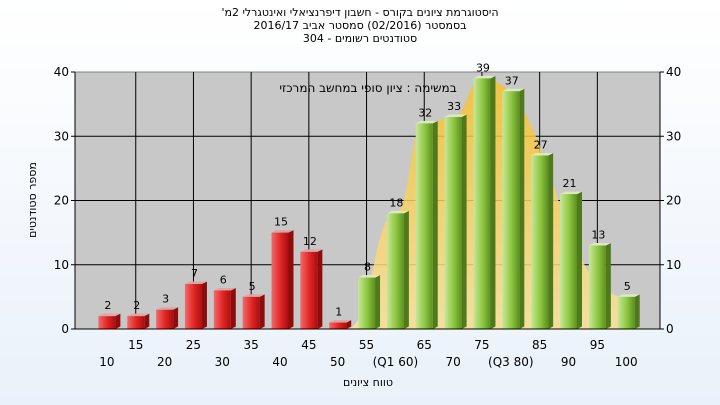 The image size is (720, 405). Describe the element at coordinates (368, 382) in the screenshot. I see `x-axis-title: טווח ציונים` at that location.